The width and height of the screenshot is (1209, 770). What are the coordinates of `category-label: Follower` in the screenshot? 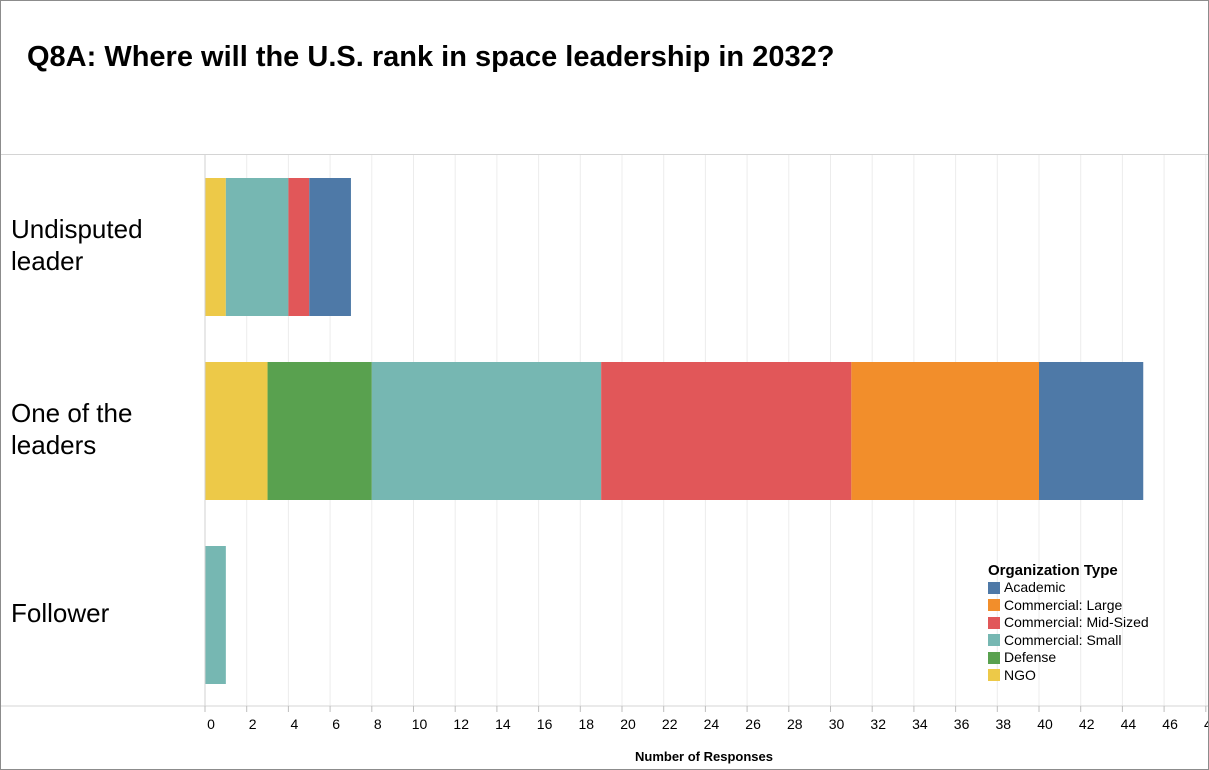 It's located at (101, 613).